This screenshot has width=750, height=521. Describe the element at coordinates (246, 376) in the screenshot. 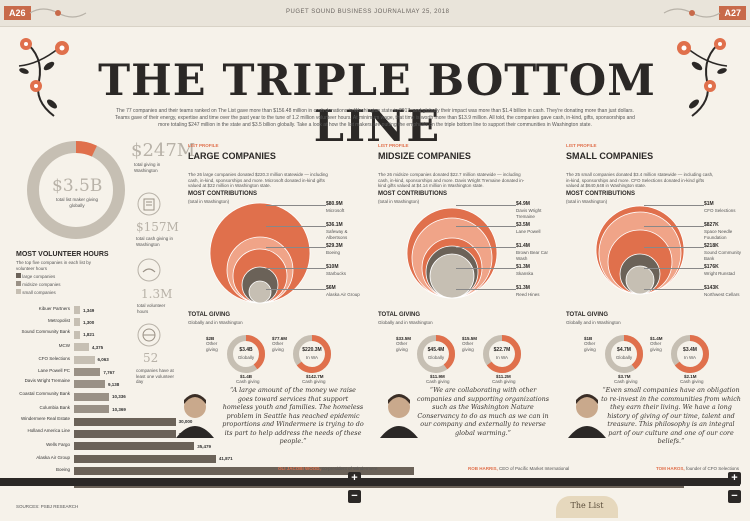

I see `giving-cash-value: $1.4B` at that location.